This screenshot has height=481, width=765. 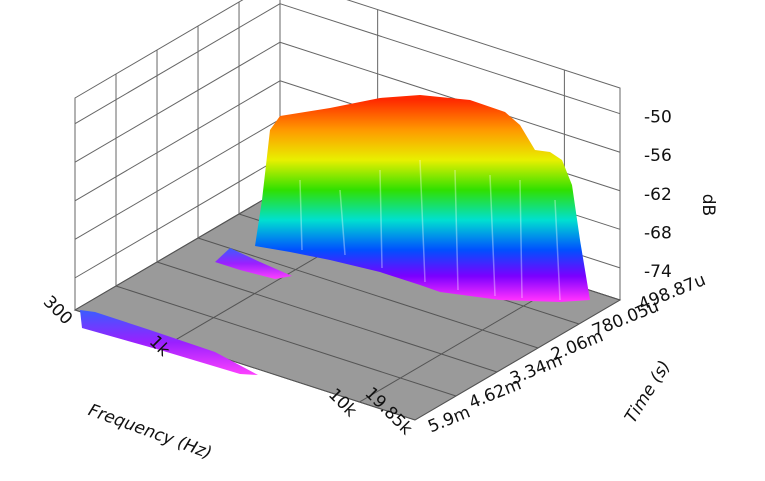 What do you see at coordinates (658, 272) in the screenshot?
I see `z-tick-label: -74` at bounding box center [658, 272].